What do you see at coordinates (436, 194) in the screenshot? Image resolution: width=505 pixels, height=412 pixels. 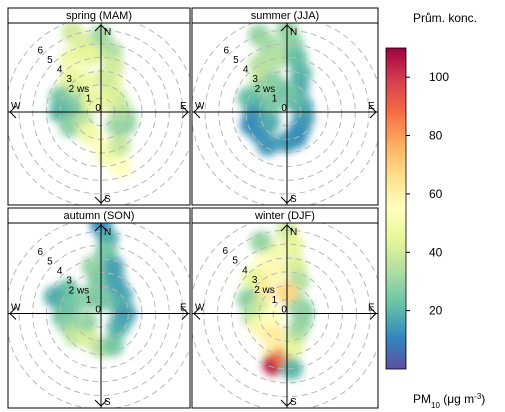 I see `legend-tick-label: 60` at bounding box center [436, 194].